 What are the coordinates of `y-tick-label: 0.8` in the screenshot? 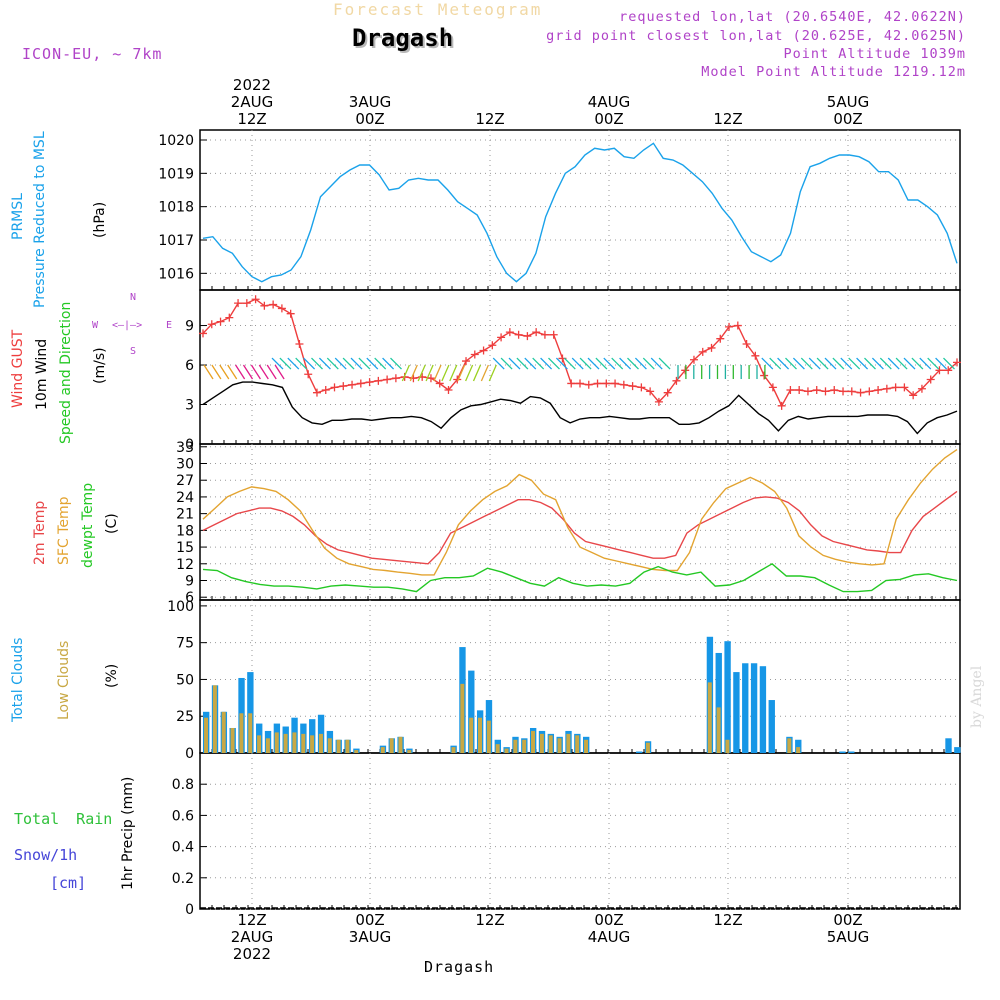 It's located at (183, 785).